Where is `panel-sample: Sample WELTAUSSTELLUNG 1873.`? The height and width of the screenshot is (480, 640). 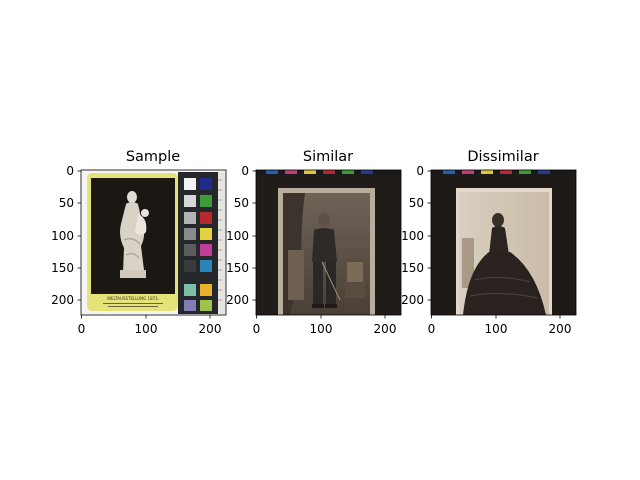 panel-sample: Sample WELTAUSSTELLUNG 1873. is located at coordinates (139, 242).